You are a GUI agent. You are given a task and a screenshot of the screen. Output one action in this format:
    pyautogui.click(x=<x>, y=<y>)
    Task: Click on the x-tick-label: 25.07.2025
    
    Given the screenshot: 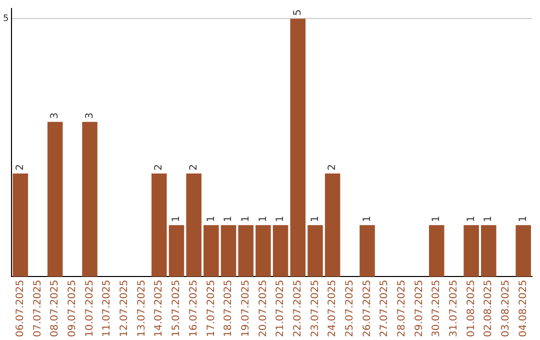 What is the action you would take?
    pyautogui.click(x=350, y=309)
    